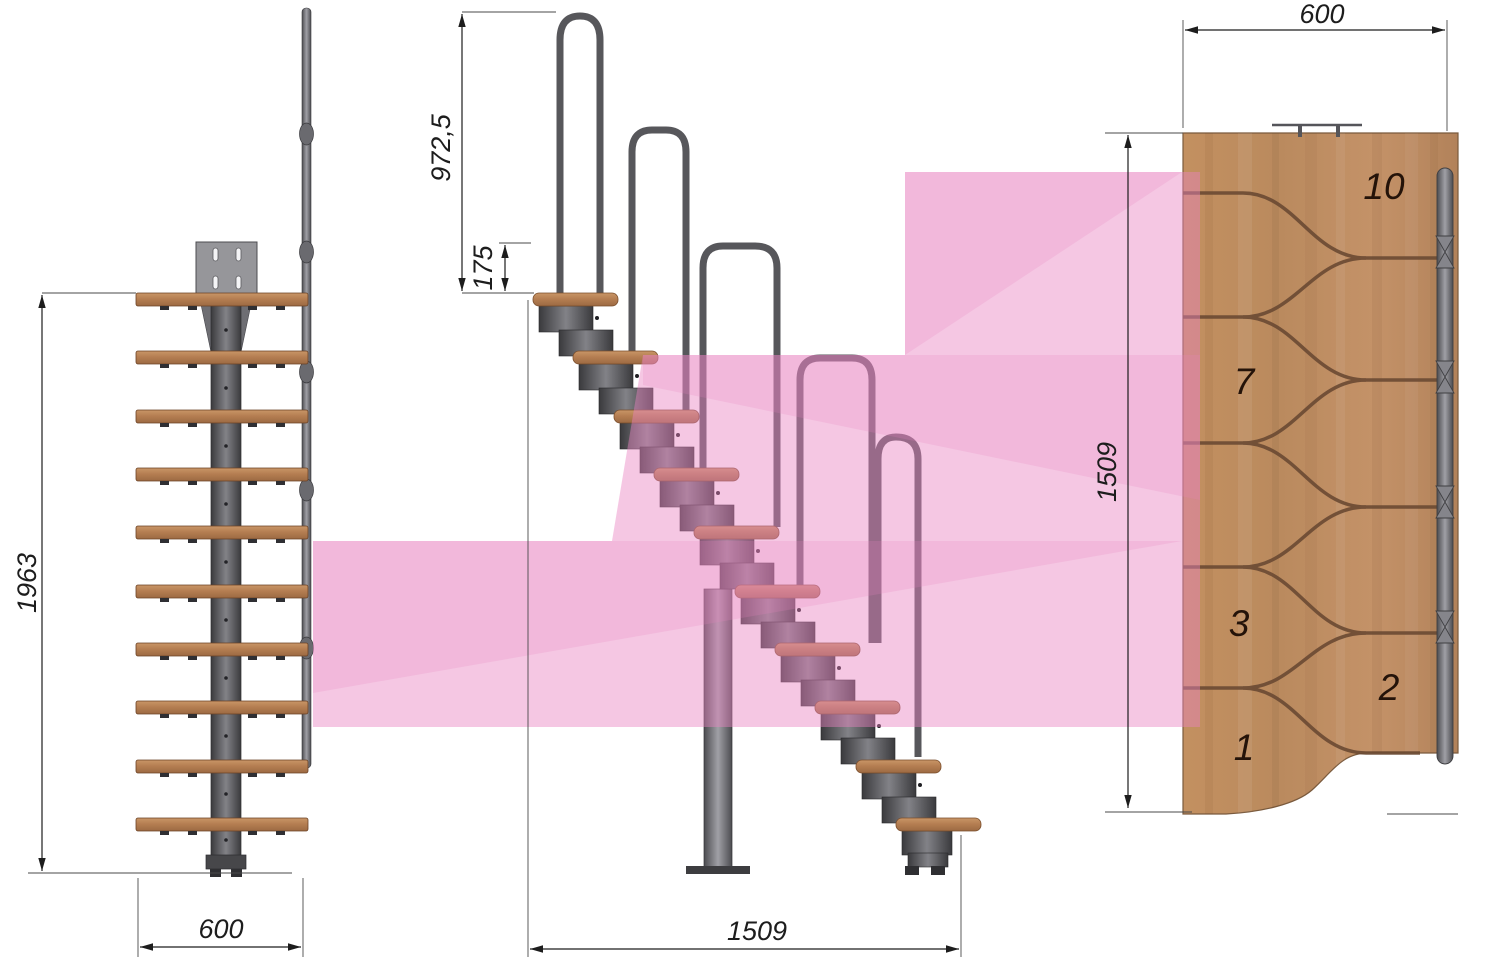 The width and height of the screenshot is (1500, 968). What do you see at coordinates (718, 728) in the screenshot?
I see `side-support-pole` at bounding box center [718, 728].